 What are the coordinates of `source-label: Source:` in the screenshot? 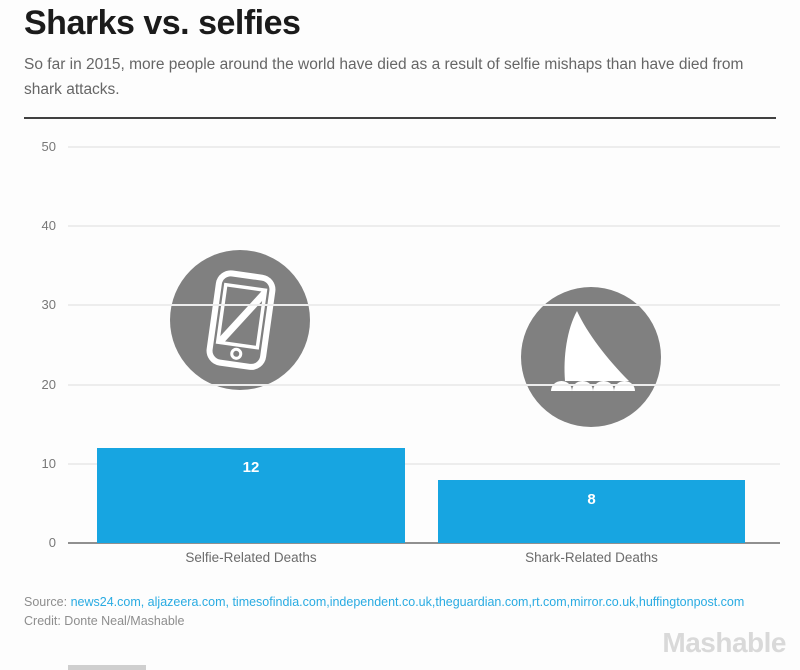 It's located at (46, 602).